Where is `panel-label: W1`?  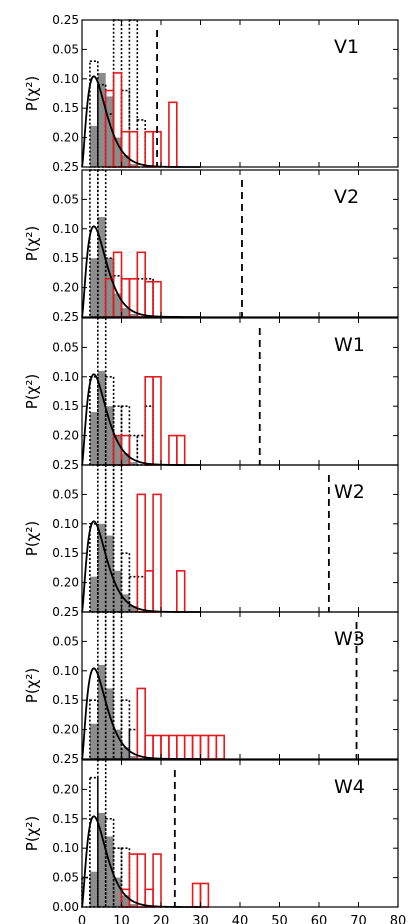 panel-label: W1 is located at coordinates (349, 345).